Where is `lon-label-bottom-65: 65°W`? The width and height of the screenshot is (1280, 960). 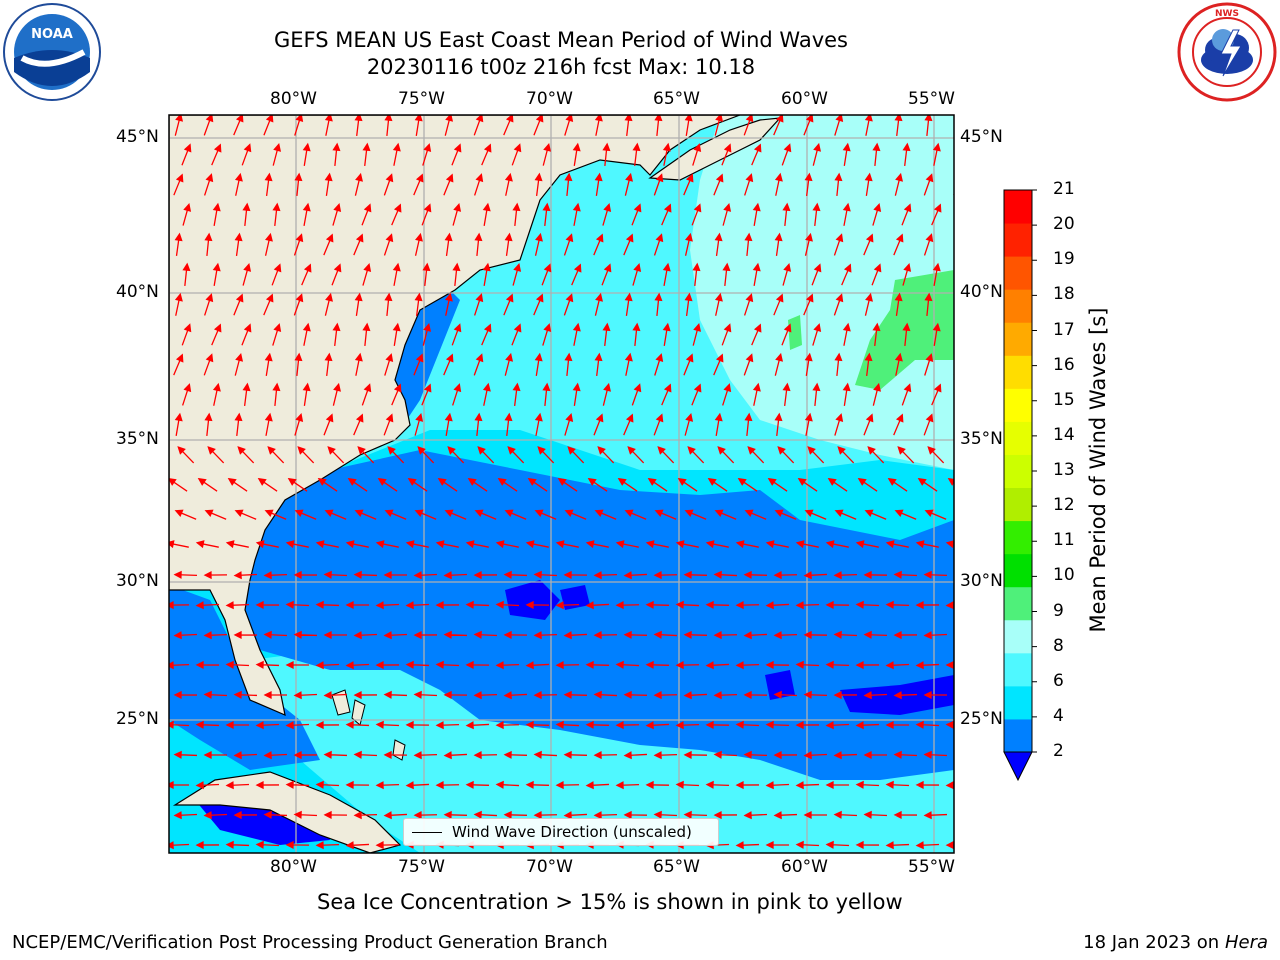 lon-label-bottom-65: 65°W is located at coordinates (676, 867).